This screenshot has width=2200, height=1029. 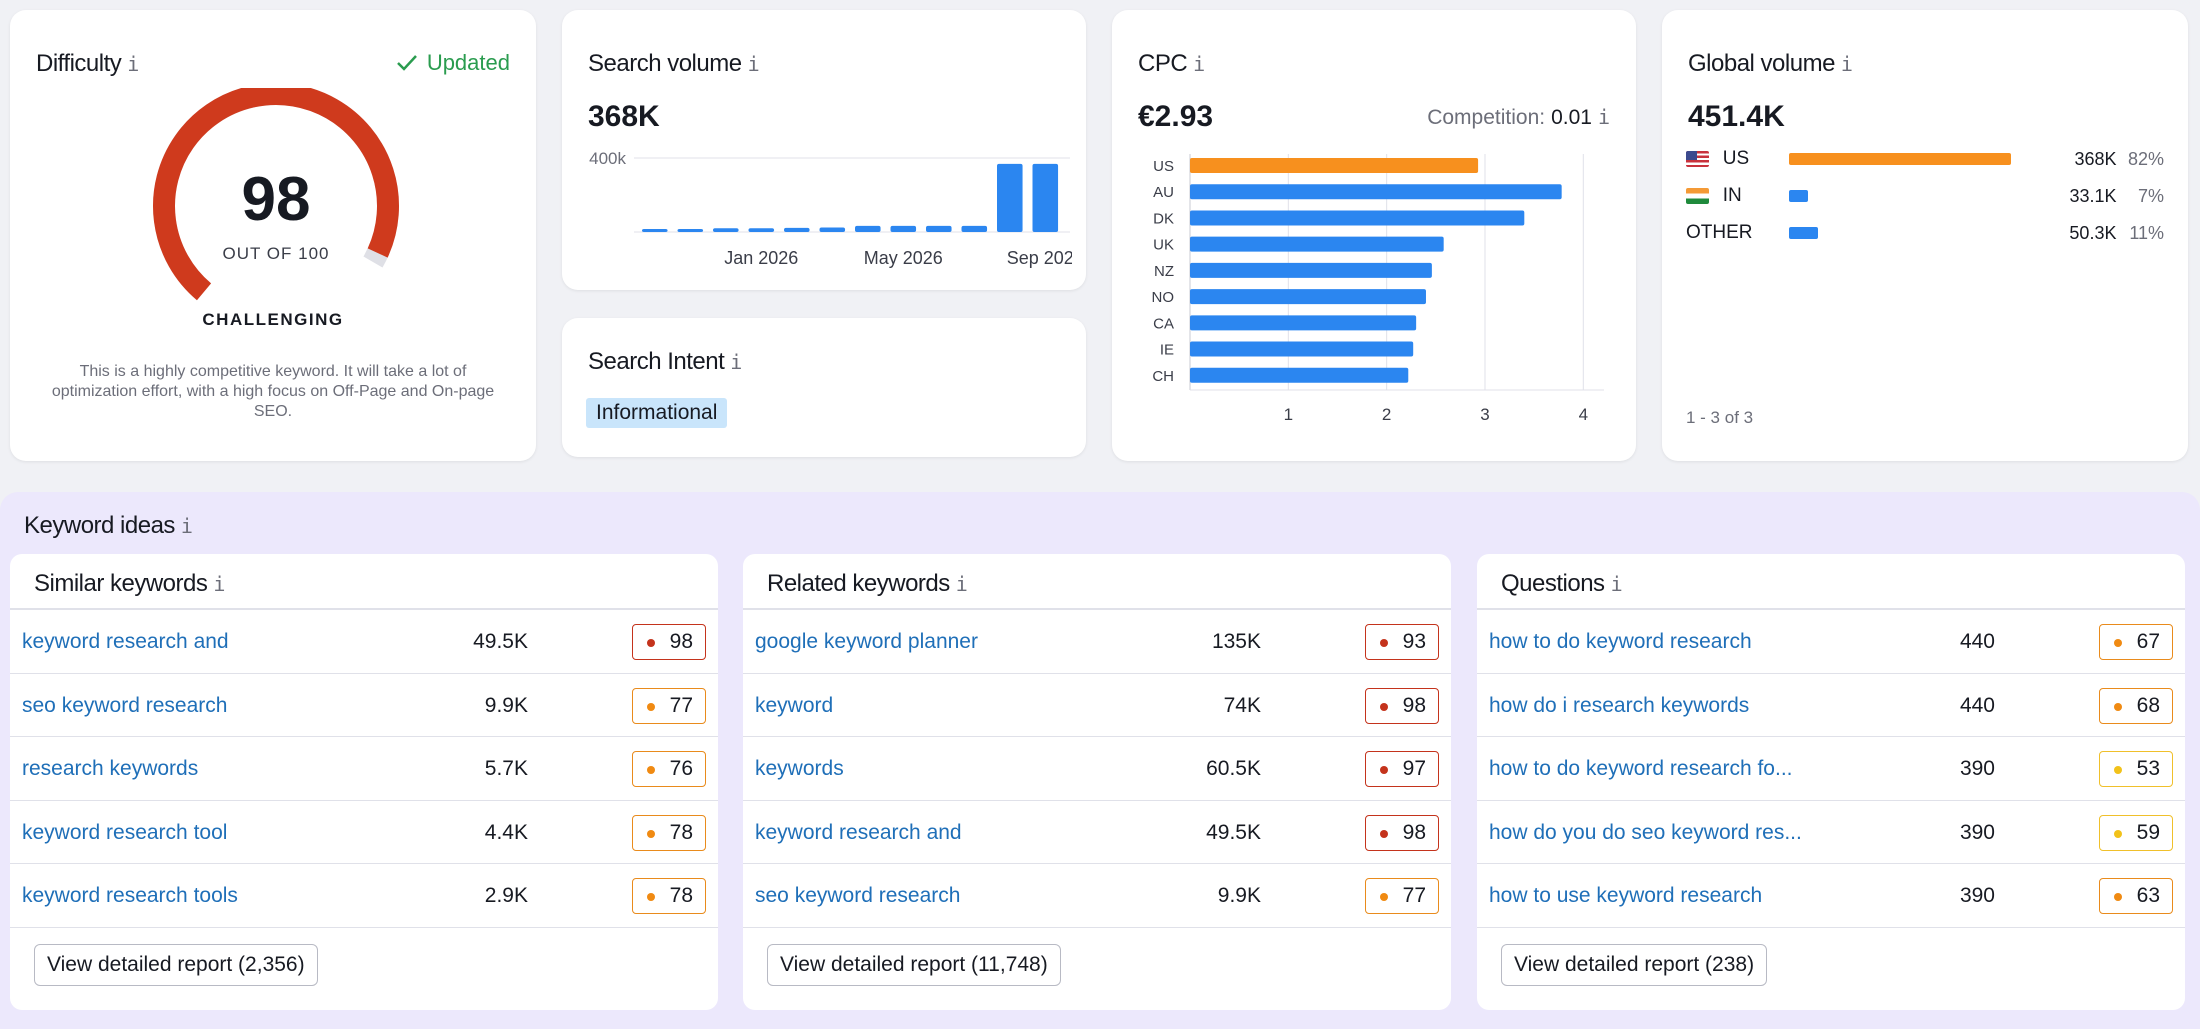 I want to click on country-volume-row: OTHER 50.3K 11%, so click(x=1925, y=233).